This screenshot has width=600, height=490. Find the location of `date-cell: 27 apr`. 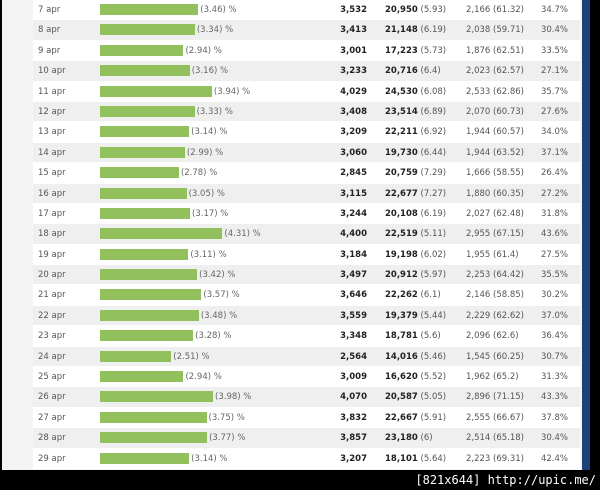

date-cell: 27 apr is located at coordinates (52, 417).